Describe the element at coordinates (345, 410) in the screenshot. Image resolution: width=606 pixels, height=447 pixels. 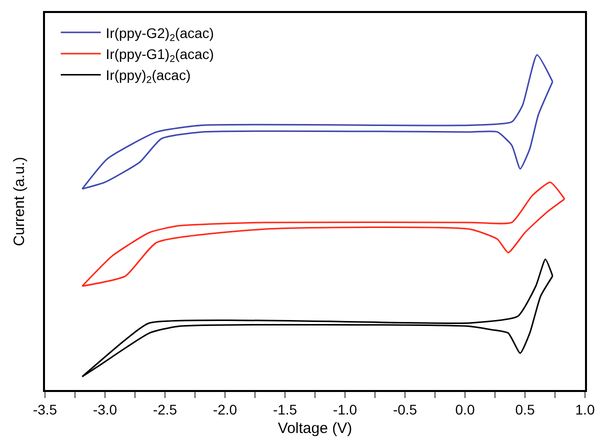
I see `x-tick-label: -1.0` at that location.